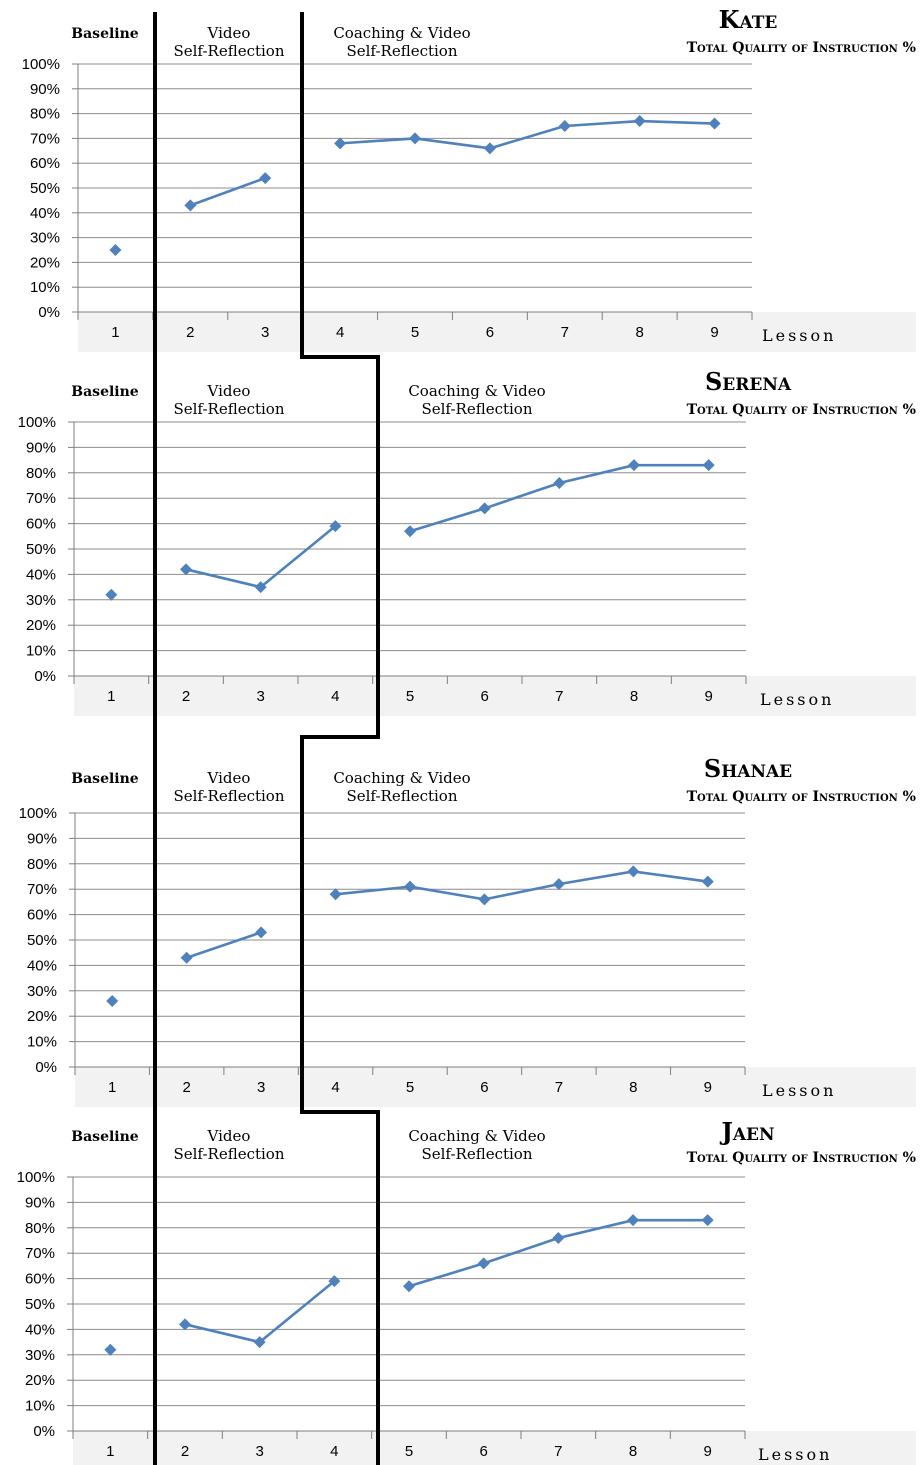 The height and width of the screenshot is (1465, 921). What do you see at coordinates (748, 768) in the screenshot?
I see `chart-title: Shanae` at bounding box center [748, 768].